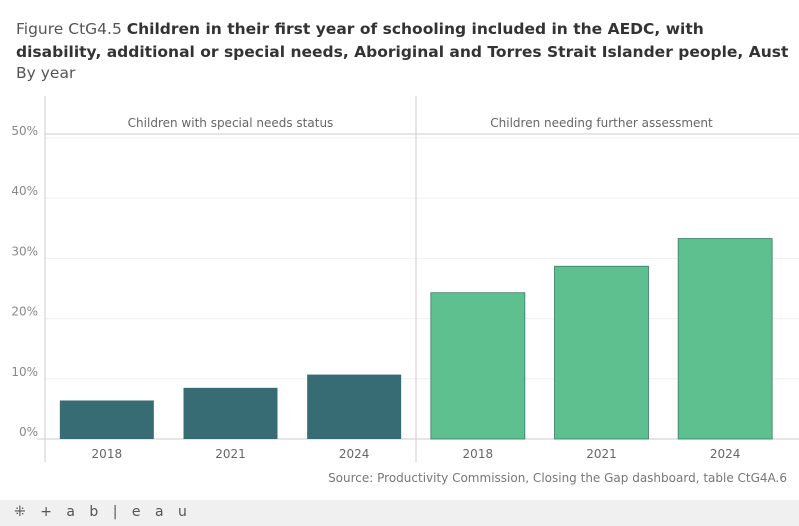 This screenshot has height=526, width=799. I want to click on figure-number: Figure CtG4.5, so click(69, 29).